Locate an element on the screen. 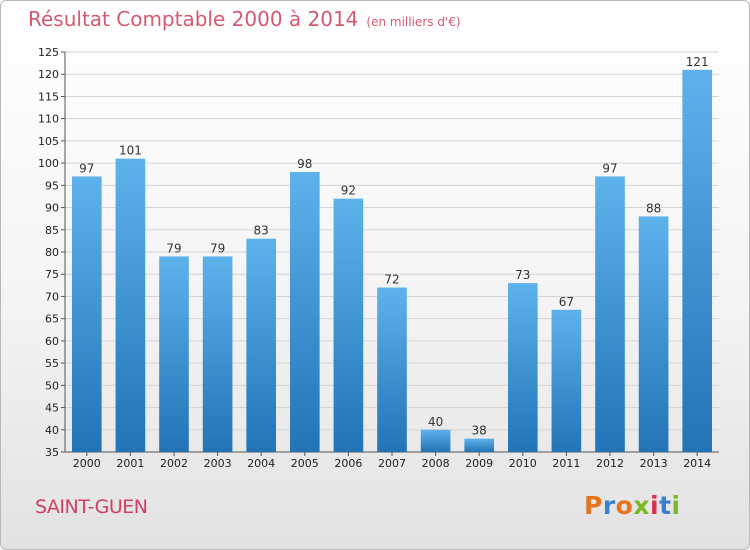  bar-value-label: 72 is located at coordinates (391, 280).